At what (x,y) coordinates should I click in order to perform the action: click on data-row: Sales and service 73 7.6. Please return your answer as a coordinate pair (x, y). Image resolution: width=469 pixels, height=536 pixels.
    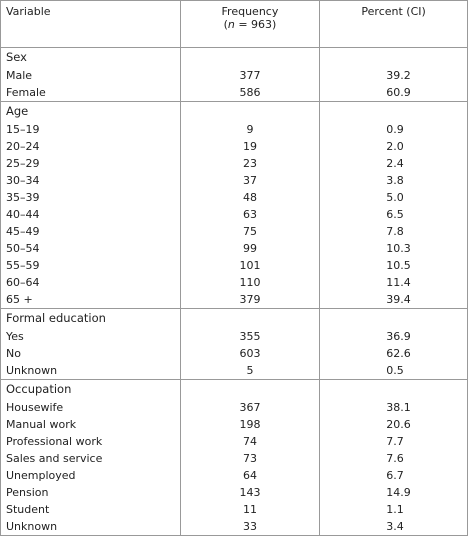
    Looking at the image, I should click on (234, 458).